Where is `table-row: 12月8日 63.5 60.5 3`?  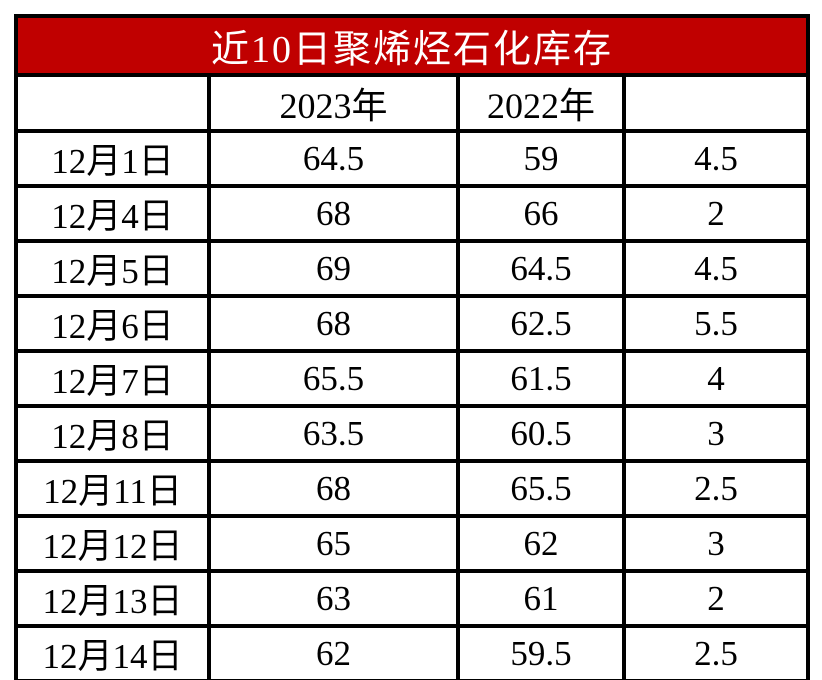
table-row: 12月8日 63.5 60.5 3 is located at coordinates (412, 433).